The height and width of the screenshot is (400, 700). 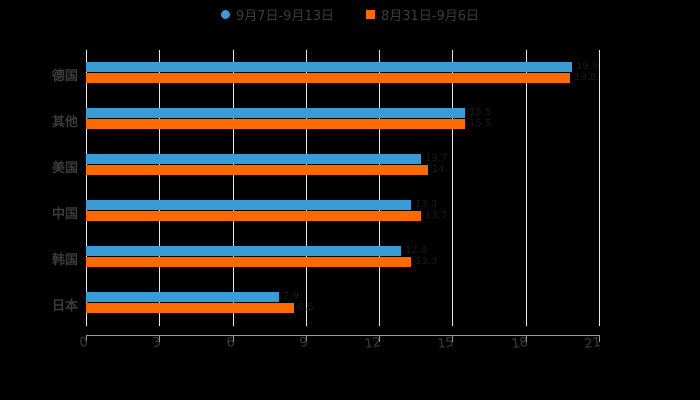 What do you see at coordinates (230, 342) in the screenshot?
I see `x-axis-tick-label: 6` at bounding box center [230, 342].